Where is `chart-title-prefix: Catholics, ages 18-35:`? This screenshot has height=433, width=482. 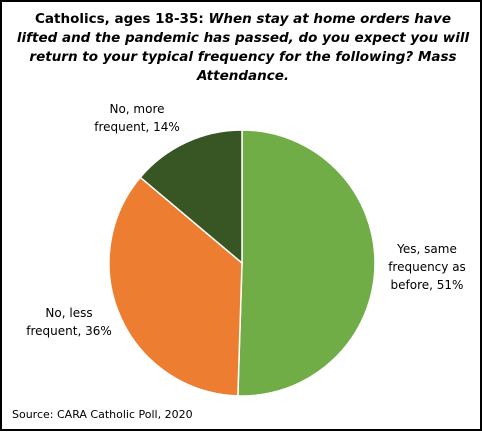
chart-title-prefix: Catholics, ages 18-35: is located at coordinates (122, 19).